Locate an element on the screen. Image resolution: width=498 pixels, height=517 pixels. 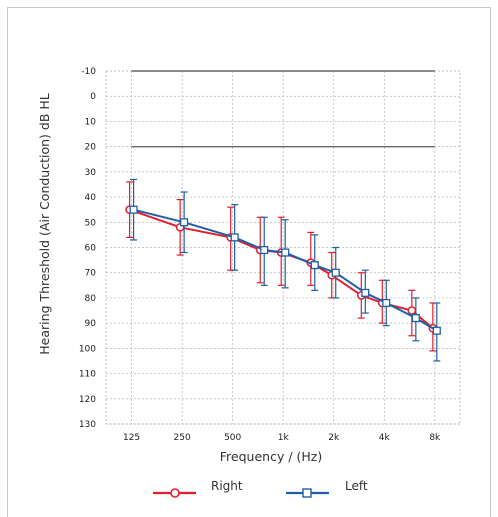
legend-label-left: Left is located at coordinates (356, 486).